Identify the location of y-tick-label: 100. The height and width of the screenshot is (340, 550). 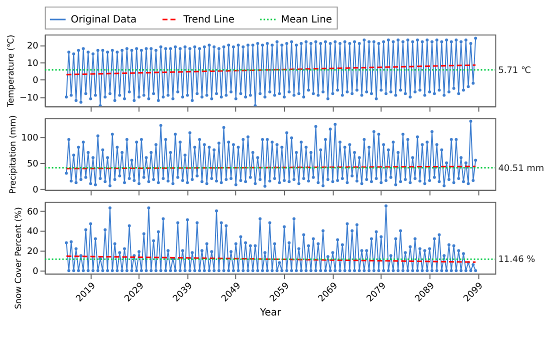
(30, 138).